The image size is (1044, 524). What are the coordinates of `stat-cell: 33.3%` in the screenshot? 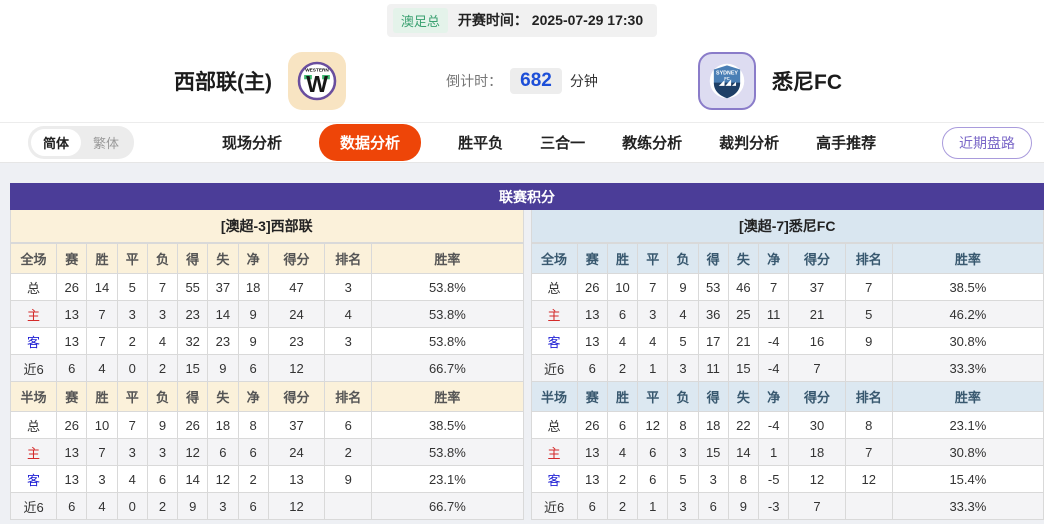 It's located at (967, 368).